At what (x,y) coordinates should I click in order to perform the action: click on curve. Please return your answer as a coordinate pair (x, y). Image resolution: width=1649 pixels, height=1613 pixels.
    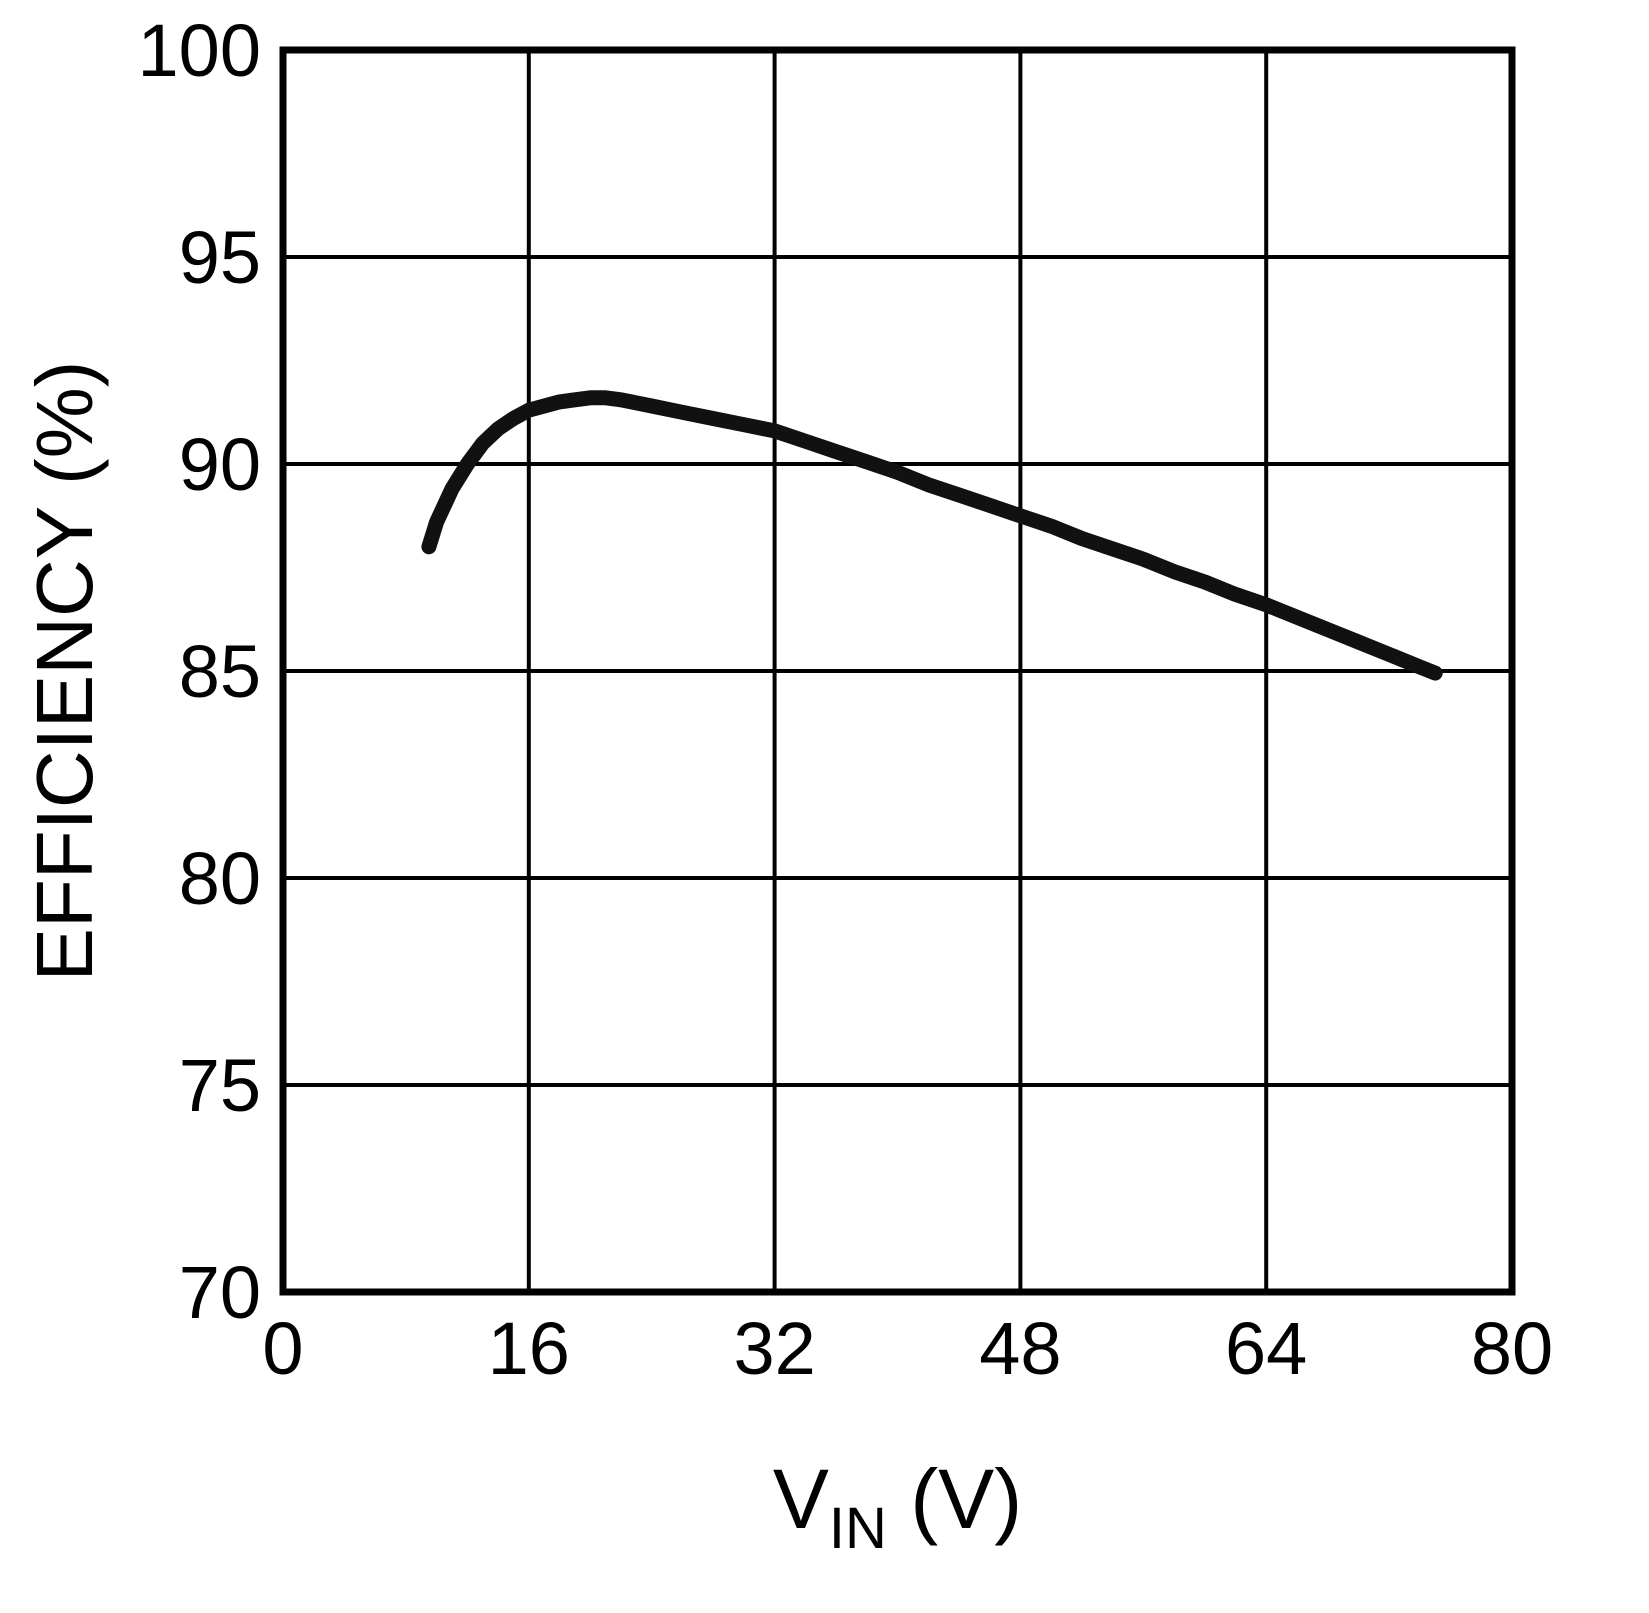
    Looking at the image, I should click on (932, 535).